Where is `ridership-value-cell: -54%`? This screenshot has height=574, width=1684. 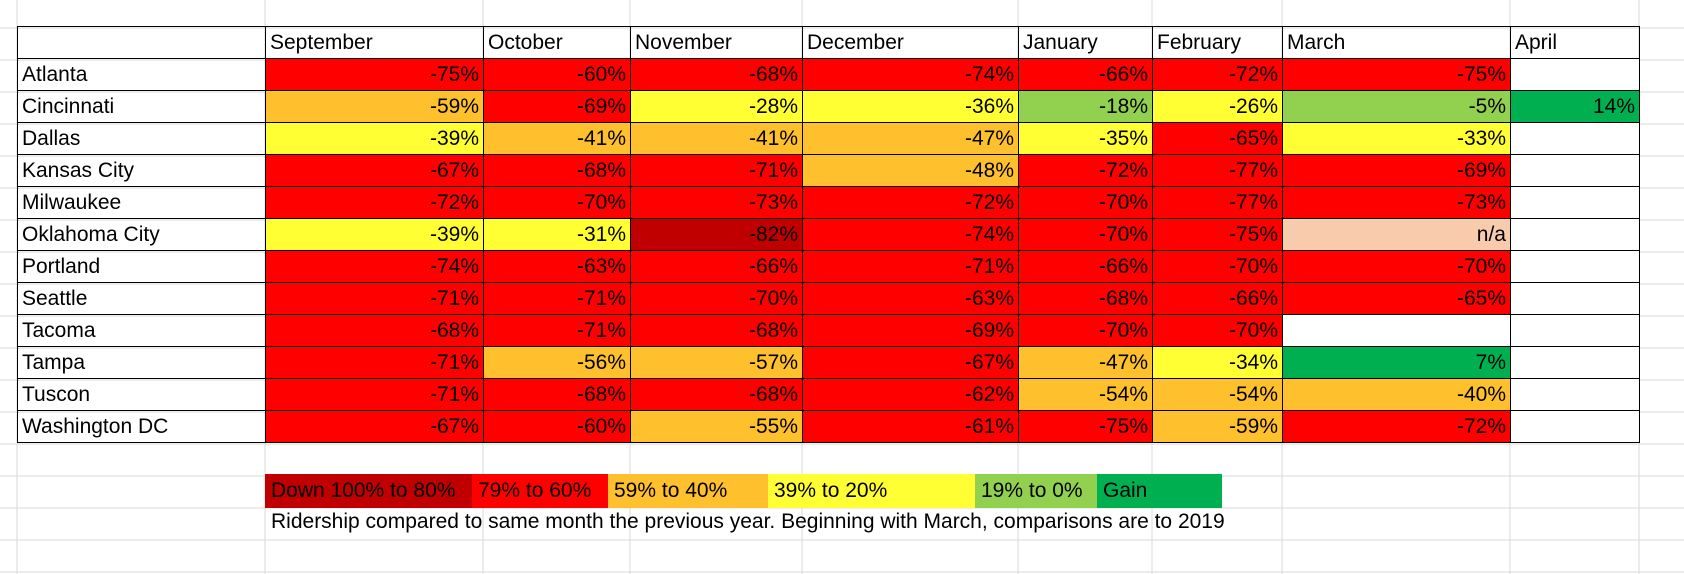 ridership-value-cell: -54% is located at coordinates (1085, 394).